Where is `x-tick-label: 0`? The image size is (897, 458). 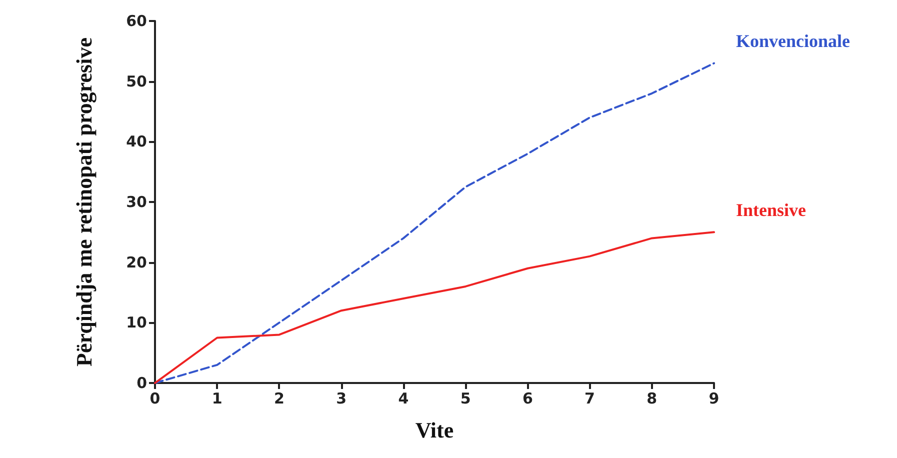 x-tick-label: 0 is located at coordinates (155, 399).